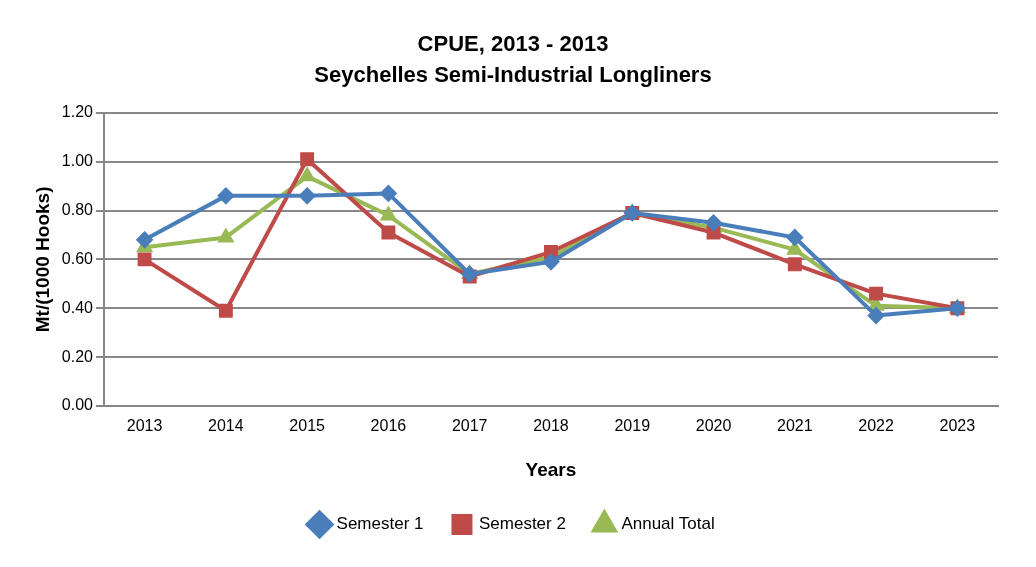 This screenshot has height=567, width=1036. I want to click on x-tick-label: 2023, so click(957, 426).